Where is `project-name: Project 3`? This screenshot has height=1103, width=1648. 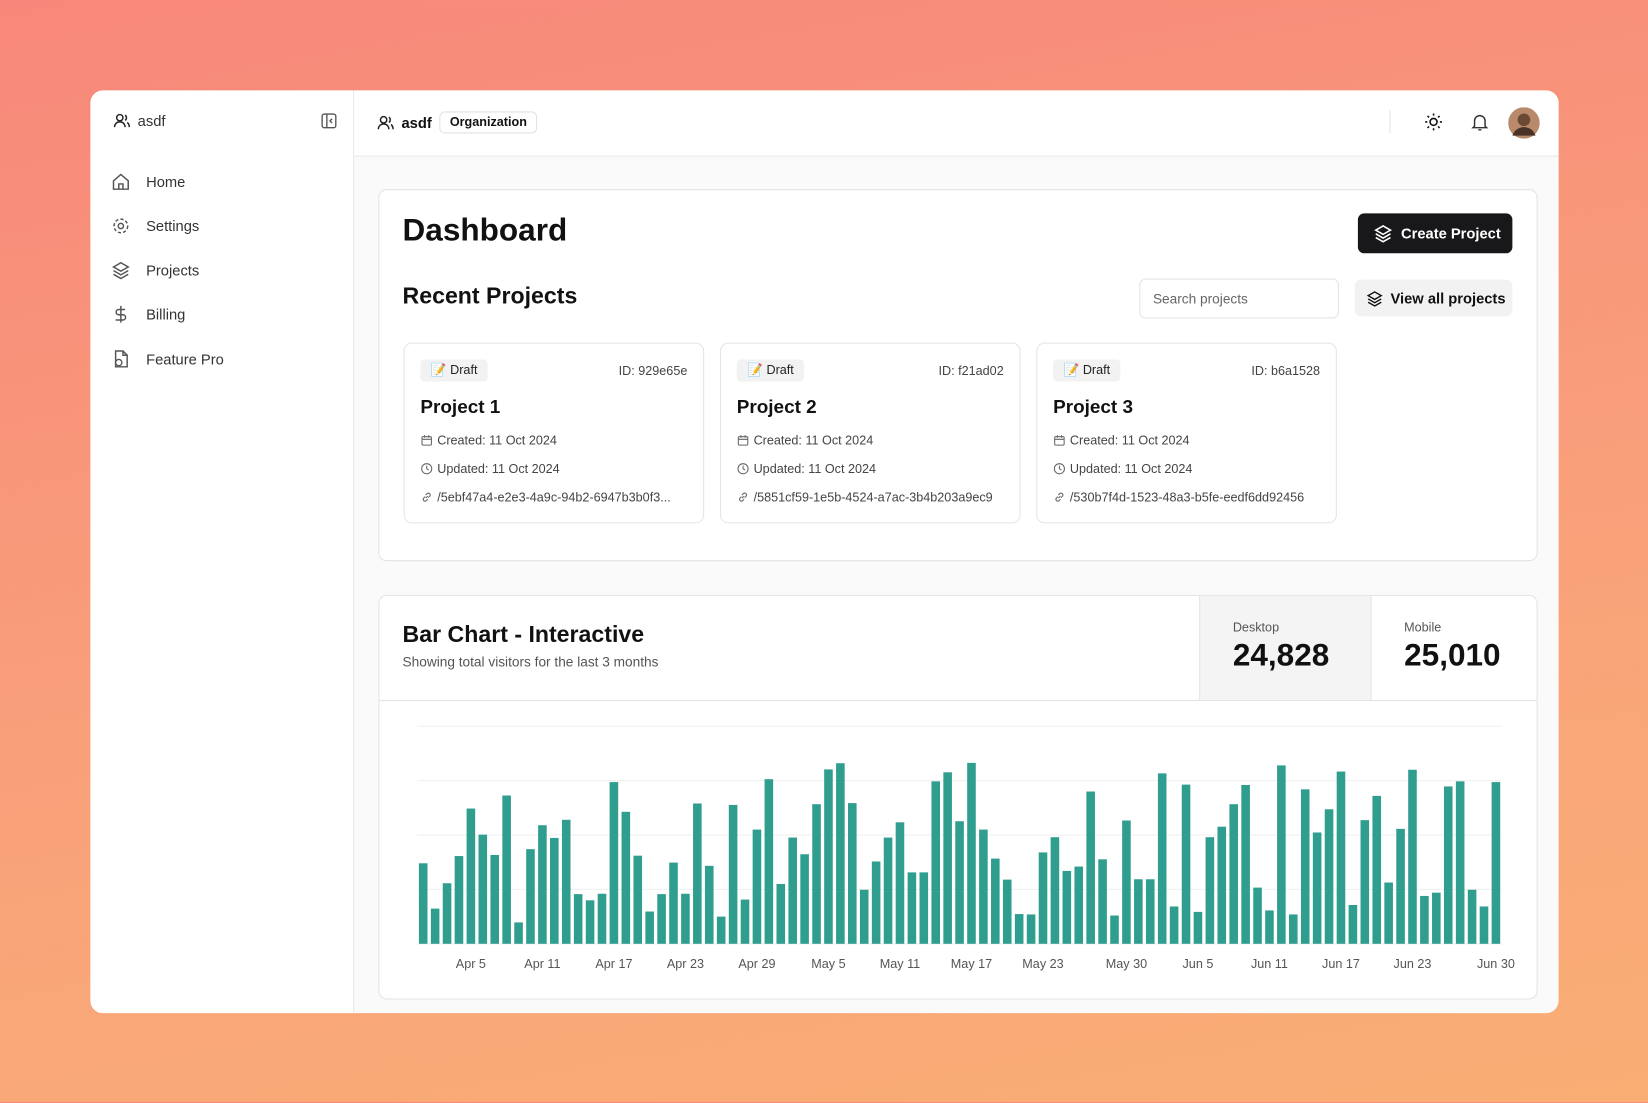 project-name: Project 3 is located at coordinates (1093, 407).